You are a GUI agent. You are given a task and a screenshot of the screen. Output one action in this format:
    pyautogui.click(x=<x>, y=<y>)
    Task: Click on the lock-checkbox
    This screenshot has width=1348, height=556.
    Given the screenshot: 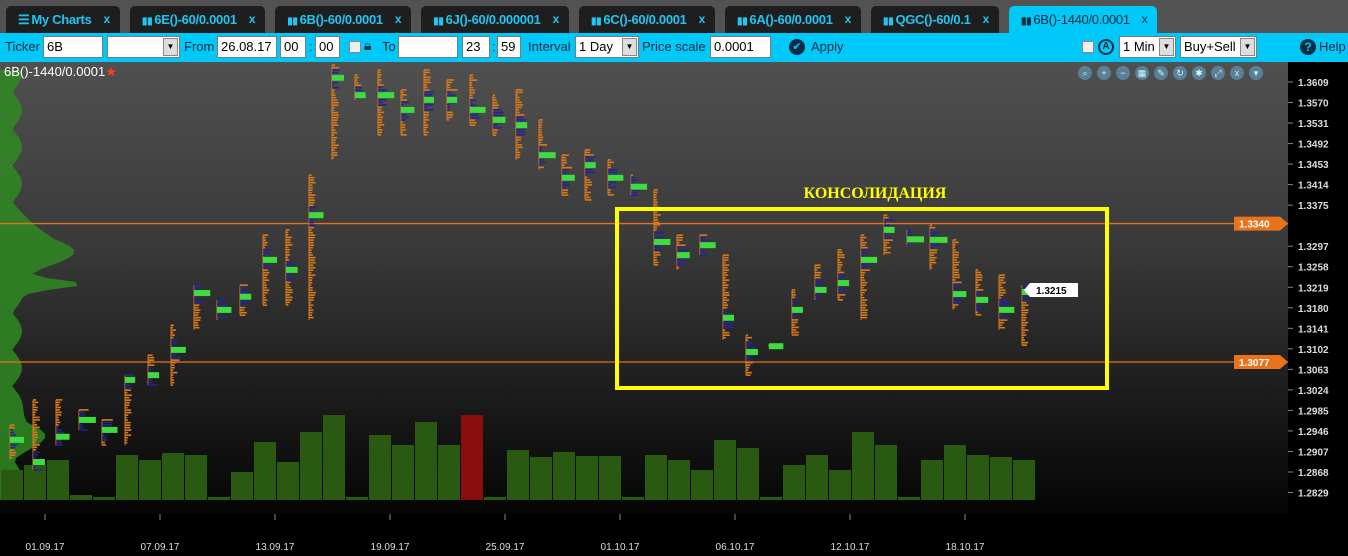 What is the action you would take?
    pyautogui.click(x=355, y=47)
    